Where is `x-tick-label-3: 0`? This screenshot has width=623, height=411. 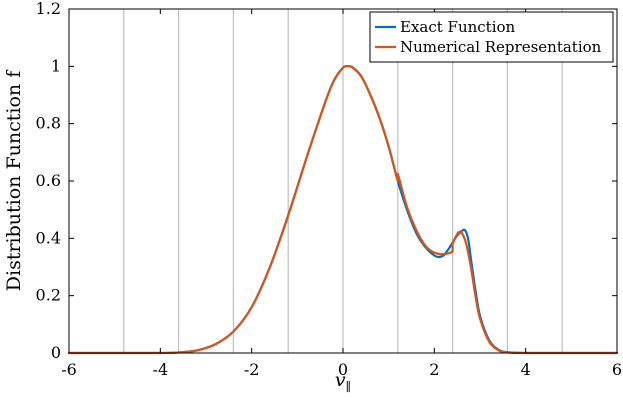
x-tick-label-3: 0 is located at coordinates (343, 369).